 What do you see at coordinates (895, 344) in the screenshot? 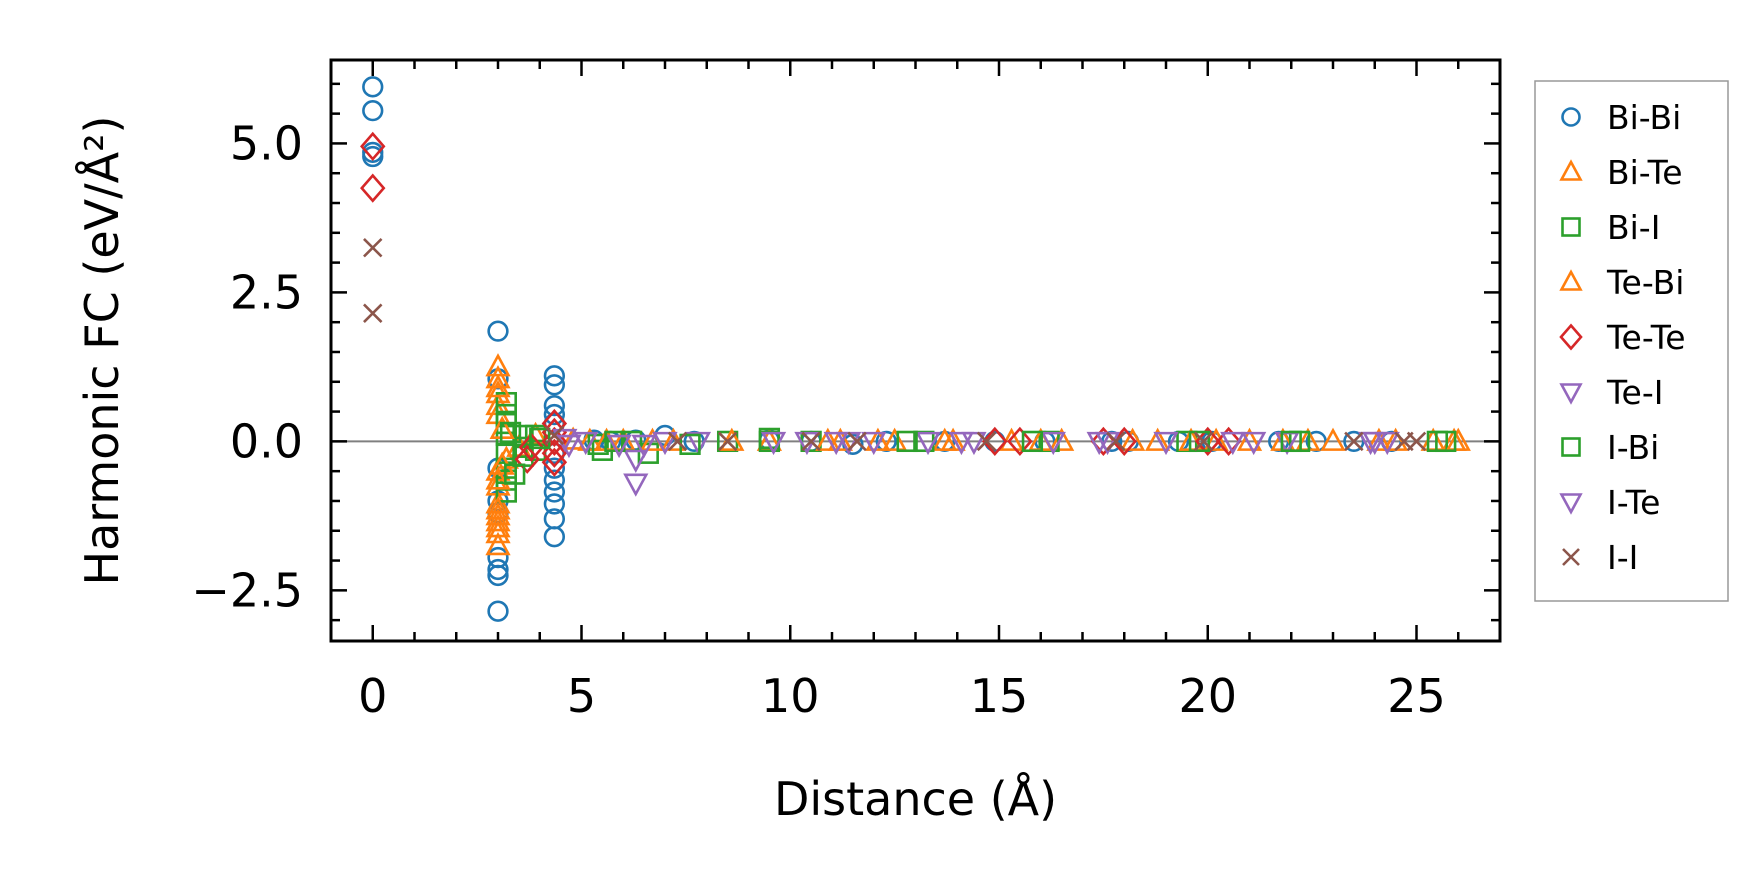
I see `series-i-i` at bounding box center [895, 344].